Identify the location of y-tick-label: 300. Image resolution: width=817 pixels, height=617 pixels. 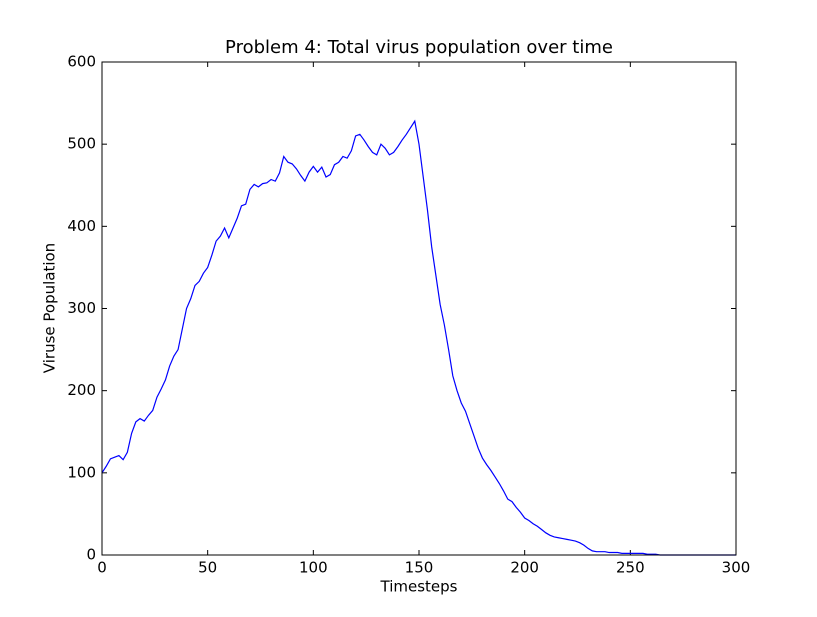
(81, 308).